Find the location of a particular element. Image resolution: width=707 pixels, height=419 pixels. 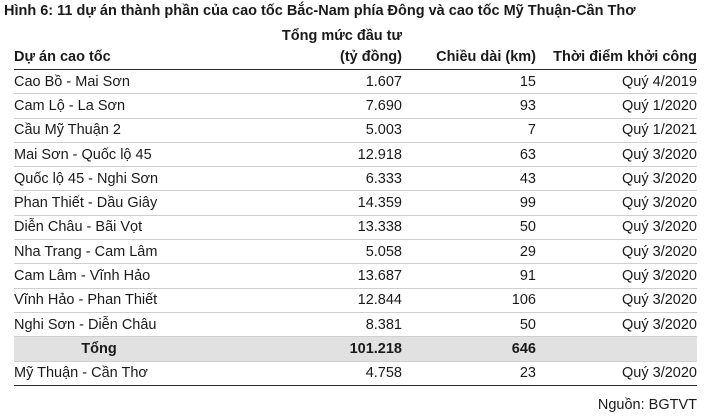

table-row: Cao Bồ - Mai Sơn 1.607 15 Quý 4/2019 is located at coordinates (355, 82).